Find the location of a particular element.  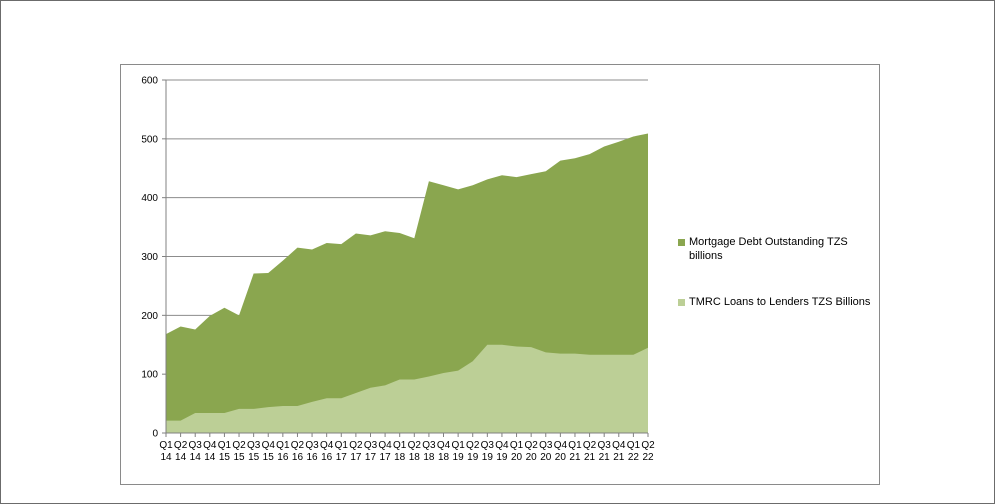

y-tick-label: 600 is located at coordinates (149, 81).